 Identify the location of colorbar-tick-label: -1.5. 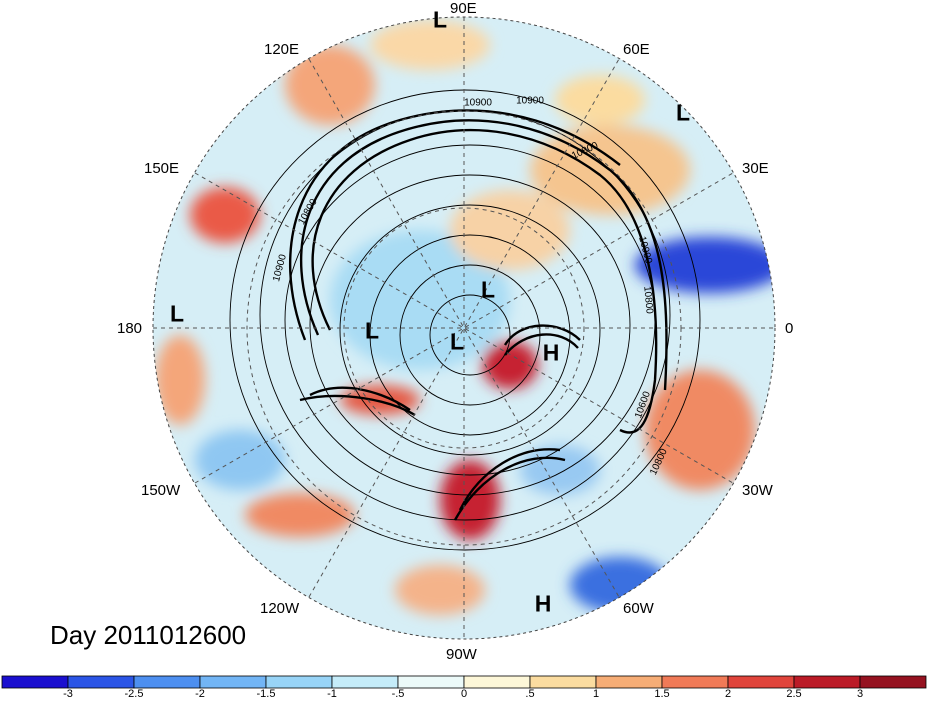
(266, 694).